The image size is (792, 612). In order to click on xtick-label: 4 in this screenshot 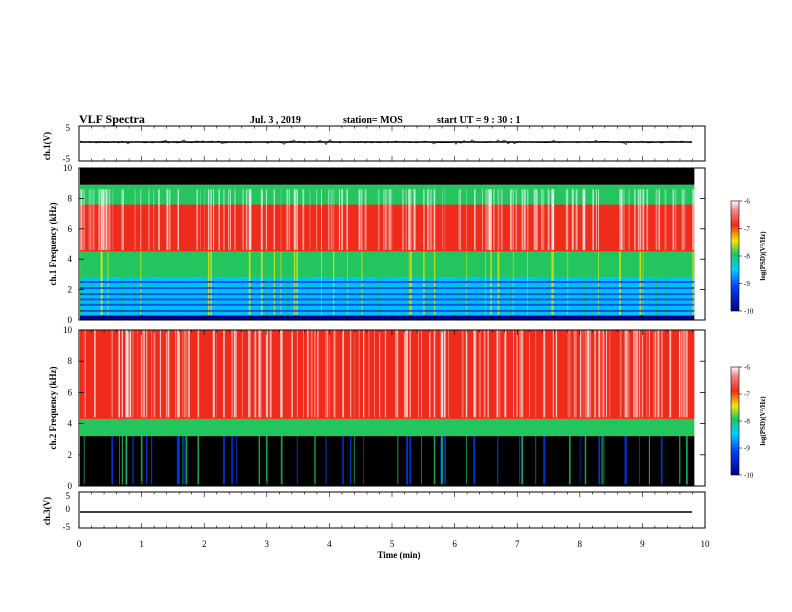, I will do `click(329, 544)`.